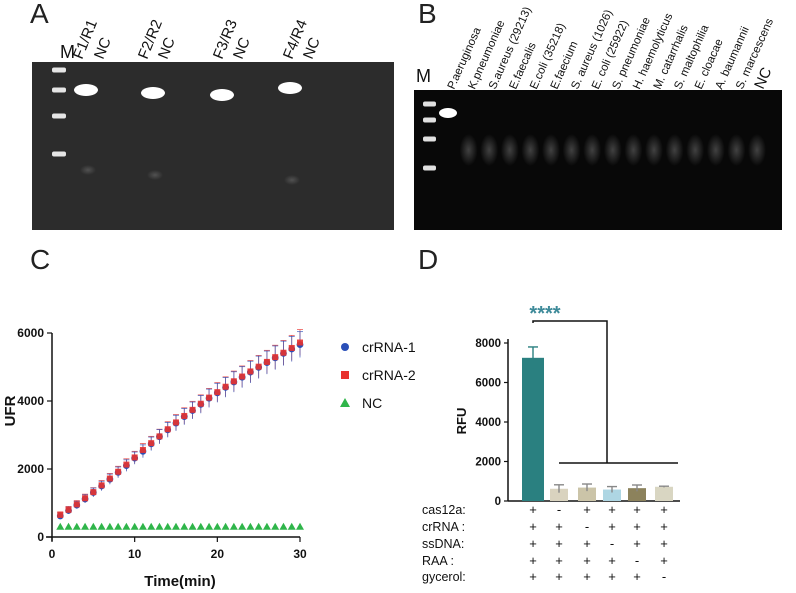 The height and width of the screenshot is (593, 796). I want to click on legend-label: NC, so click(372, 403).